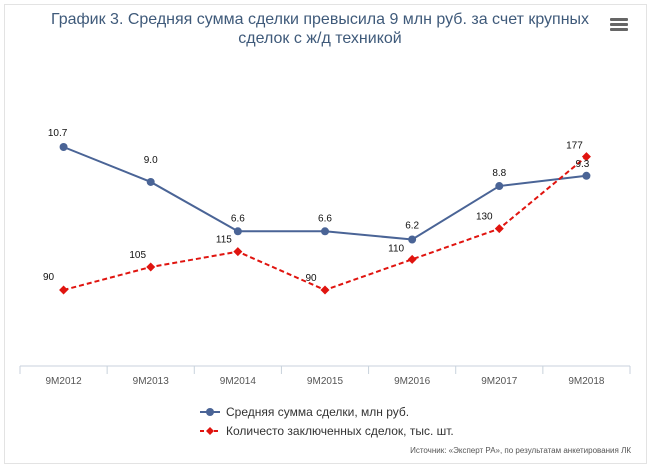 The height and width of the screenshot is (468, 651). I want to click on data-label: 8.8, so click(499, 173).